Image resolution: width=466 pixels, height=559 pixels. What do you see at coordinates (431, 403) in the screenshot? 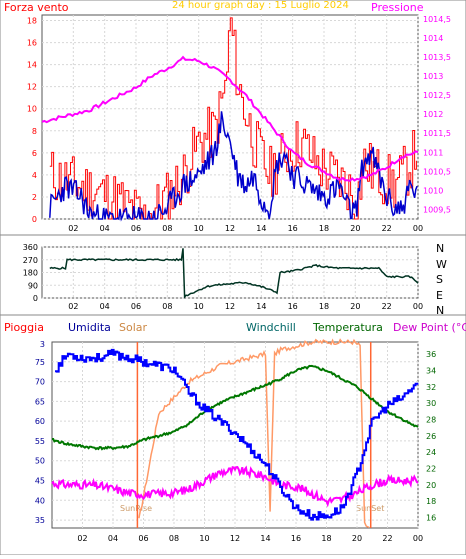
I see `y-tick-label: 30` at bounding box center [431, 403].